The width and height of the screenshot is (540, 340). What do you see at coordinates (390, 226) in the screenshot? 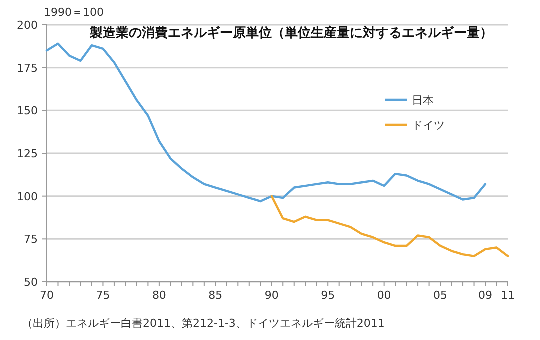
I see `line-series` at bounding box center [390, 226].